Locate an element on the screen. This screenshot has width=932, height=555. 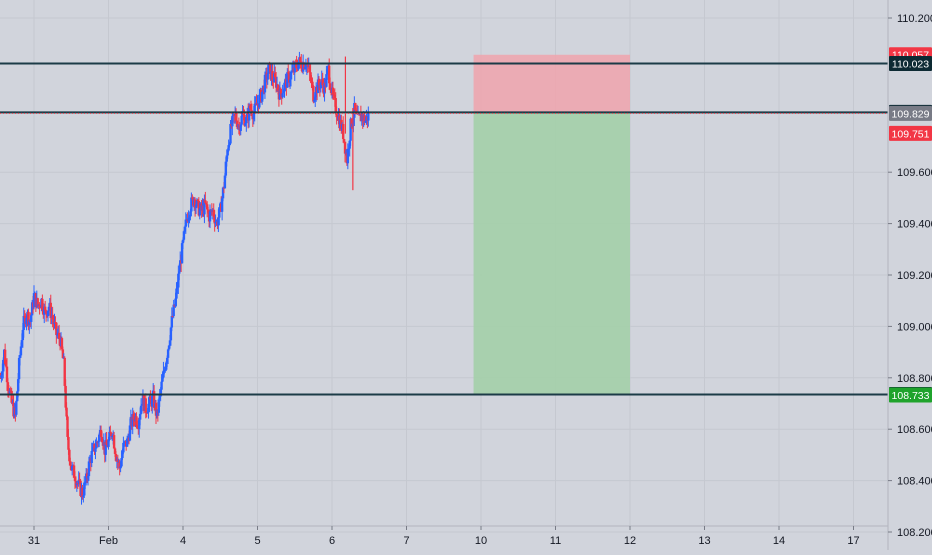
price-tag-label: 109.751 is located at coordinates (911, 134).